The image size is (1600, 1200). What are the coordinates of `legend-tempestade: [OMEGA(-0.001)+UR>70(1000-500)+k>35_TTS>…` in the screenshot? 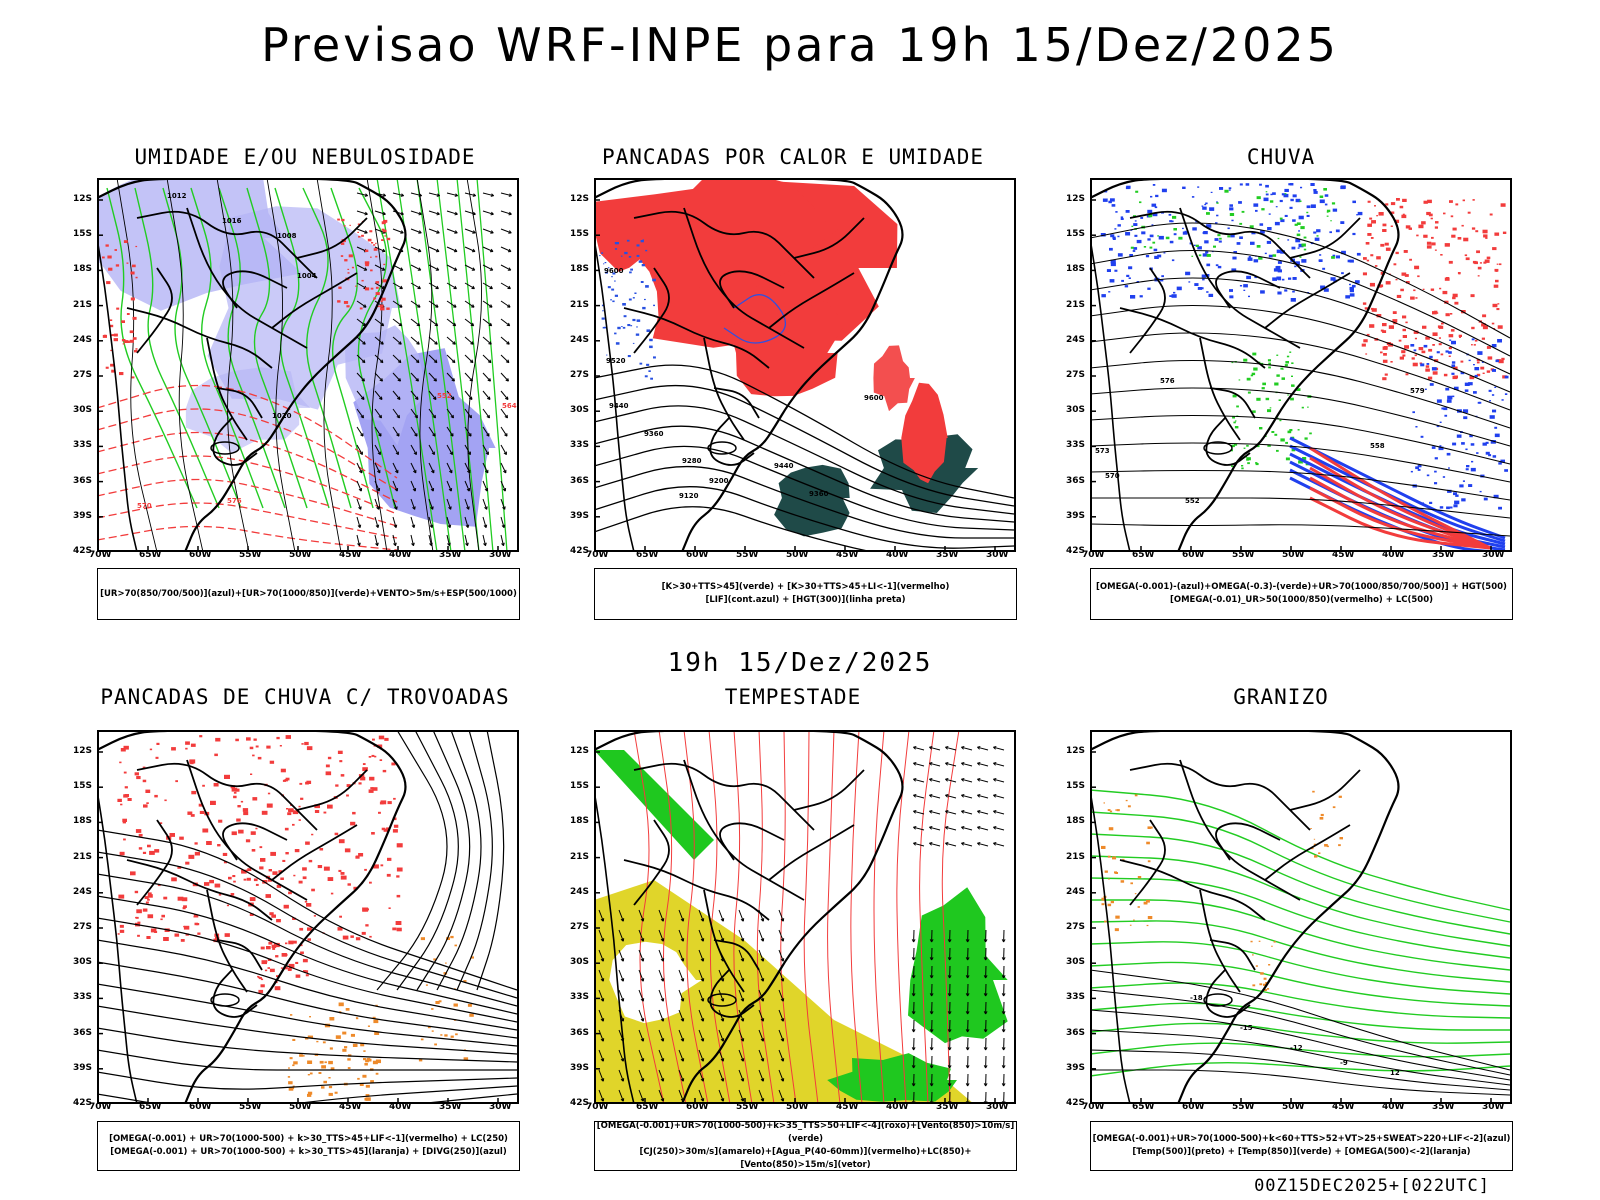 It's located at (805, 1146).